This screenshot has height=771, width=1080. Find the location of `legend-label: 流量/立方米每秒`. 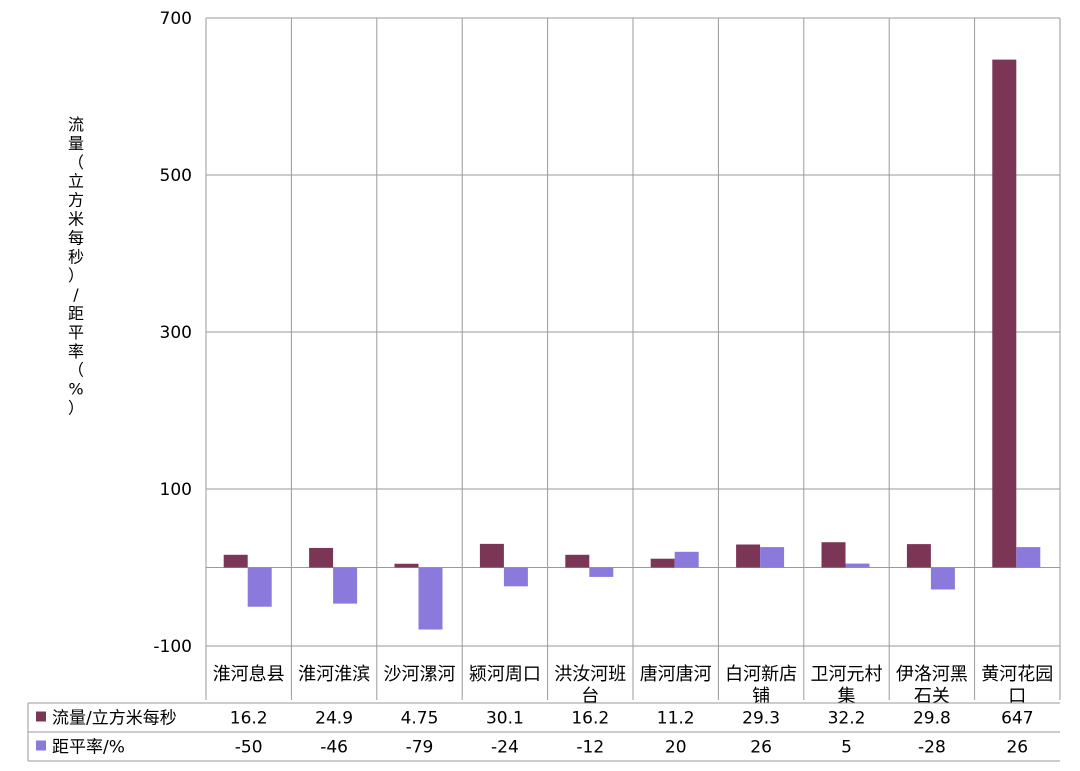

legend-label: 流量/立方米每秒 is located at coordinates (114, 719).